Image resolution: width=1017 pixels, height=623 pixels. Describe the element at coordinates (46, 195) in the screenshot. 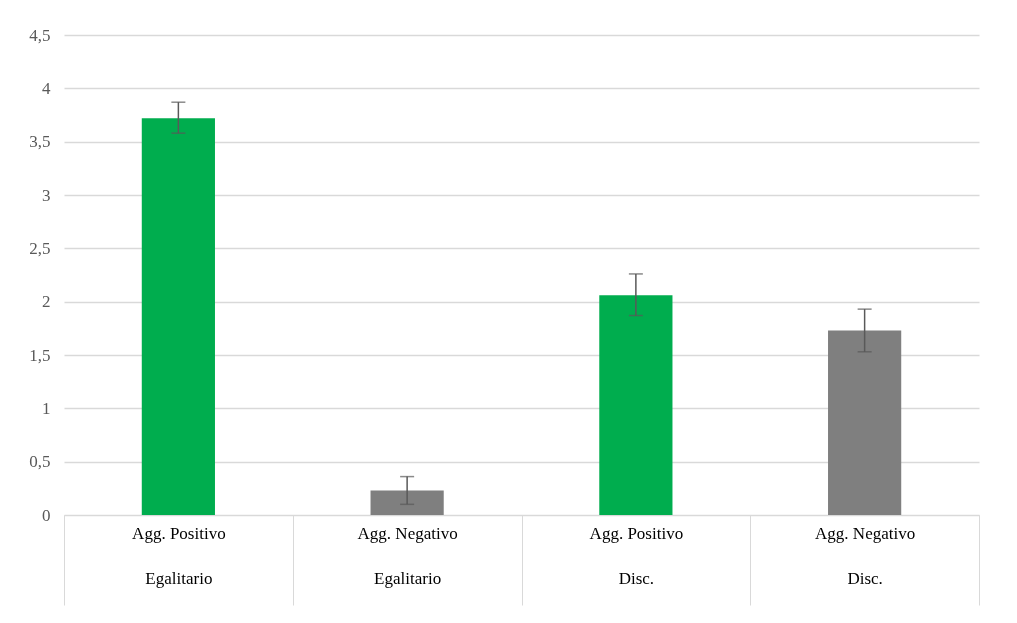

I see `y-tick-label: 3` at that location.